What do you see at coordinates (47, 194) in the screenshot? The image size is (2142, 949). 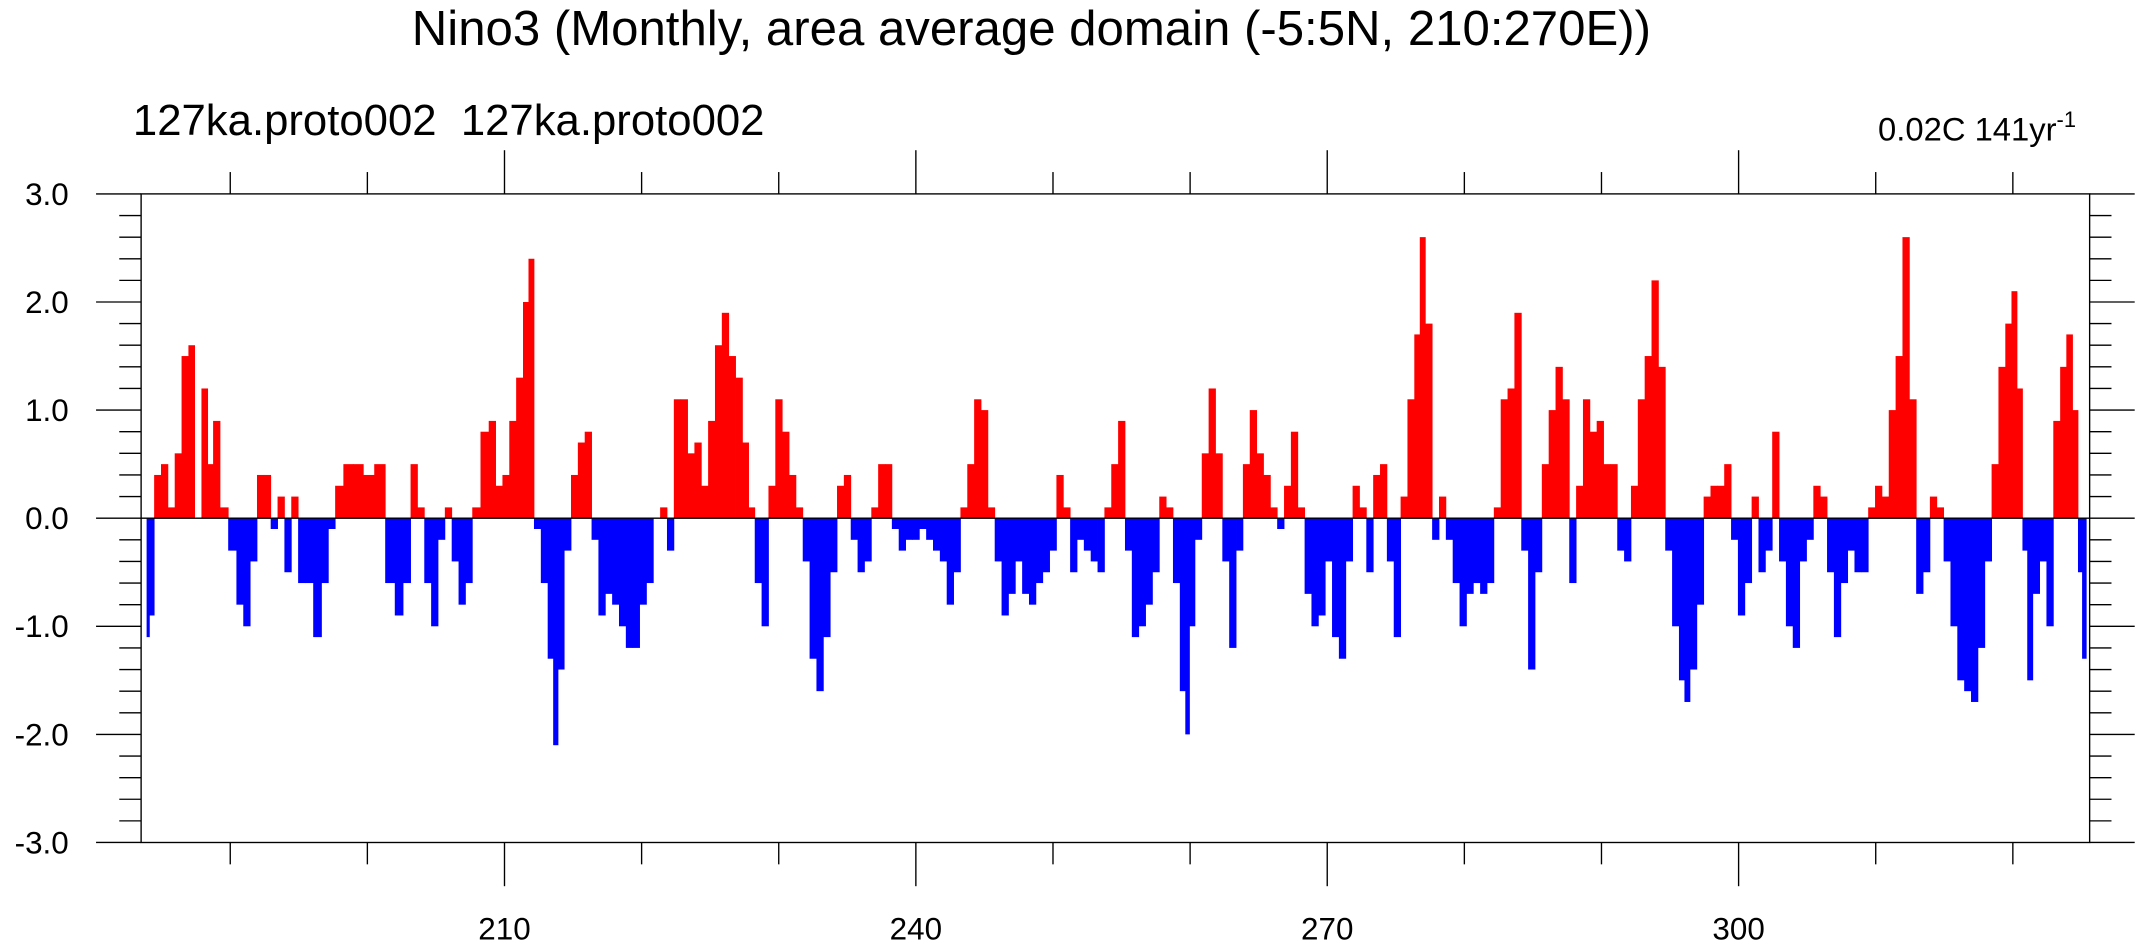 I see `y-tick-label: 3.0` at bounding box center [47, 194].